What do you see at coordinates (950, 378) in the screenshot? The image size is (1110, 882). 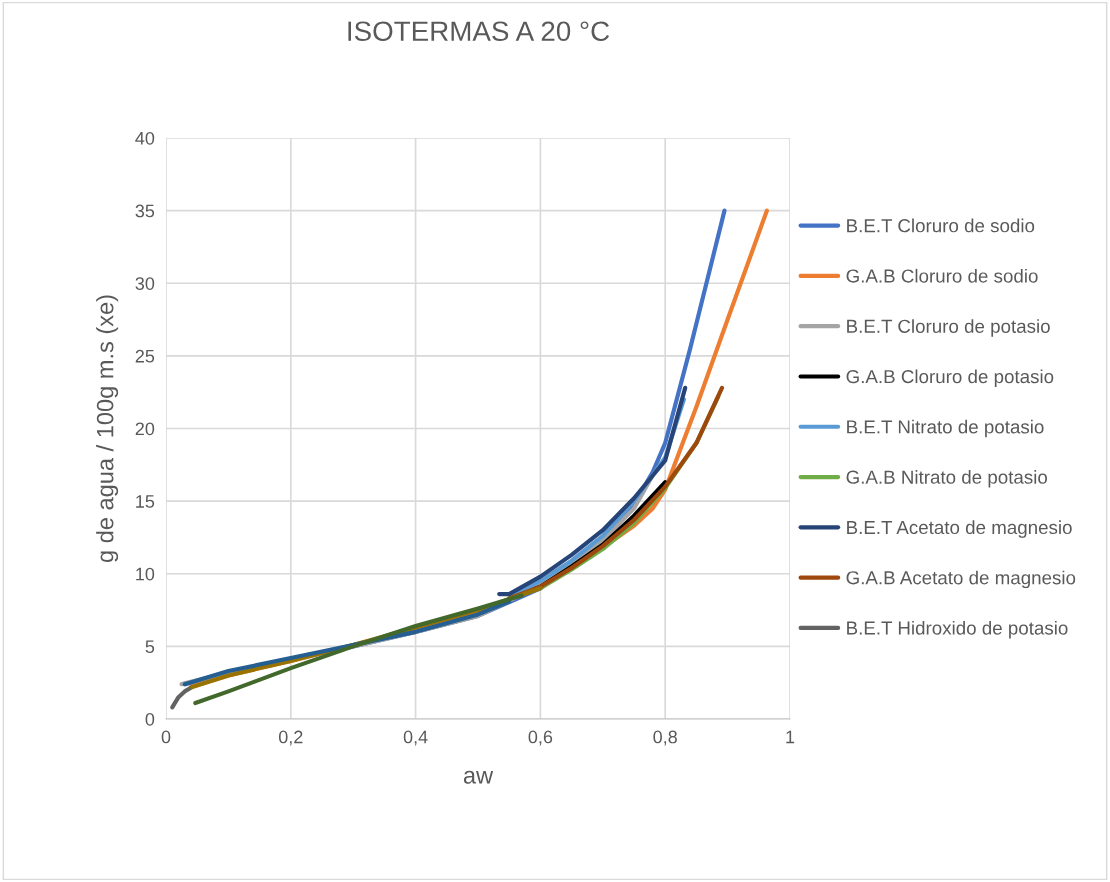 I see `legend-label: G.A.B Cloruro de potasio` at bounding box center [950, 378].